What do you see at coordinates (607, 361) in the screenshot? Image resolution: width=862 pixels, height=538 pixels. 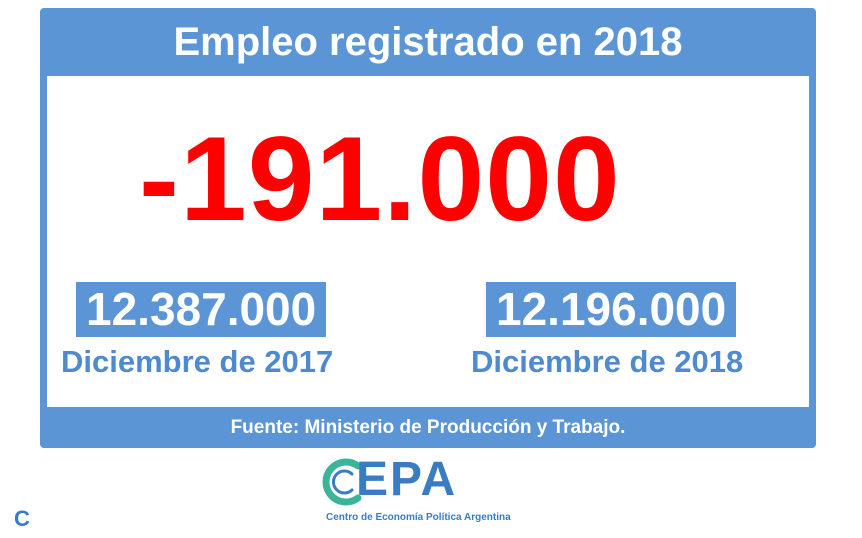 I see `stat-label-2018: Diciembre de 2018` at bounding box center [607, 361].